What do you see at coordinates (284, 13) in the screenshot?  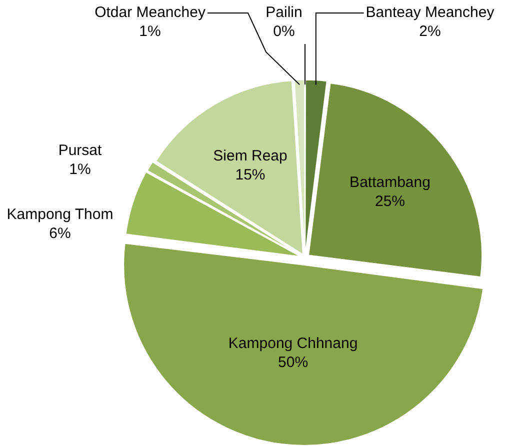 I see `category-label: Pailin` at bounding box center [284, 13].